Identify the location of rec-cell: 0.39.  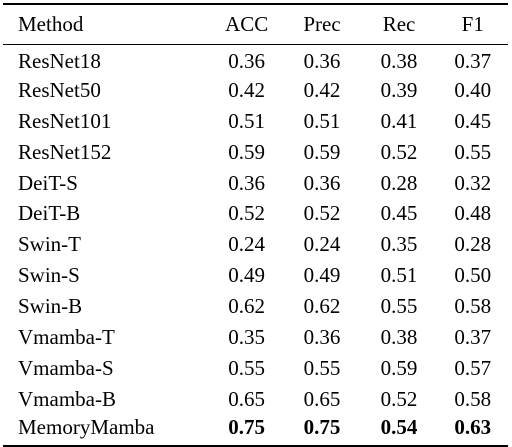
(399, 89).